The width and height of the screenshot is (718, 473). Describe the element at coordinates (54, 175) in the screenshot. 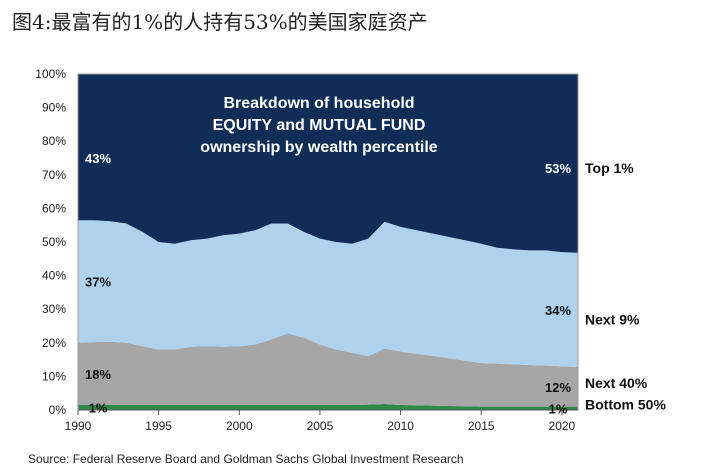

I see `y-tick-label: 70%` at that location.